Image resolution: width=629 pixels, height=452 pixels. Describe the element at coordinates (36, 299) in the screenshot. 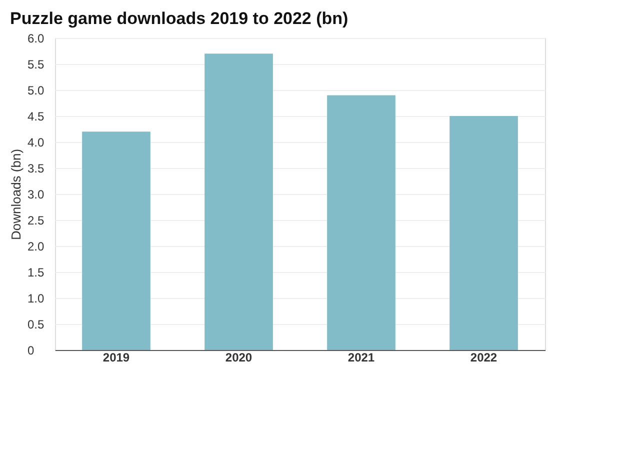

I see `y-tick-label: 1.0` at that location.